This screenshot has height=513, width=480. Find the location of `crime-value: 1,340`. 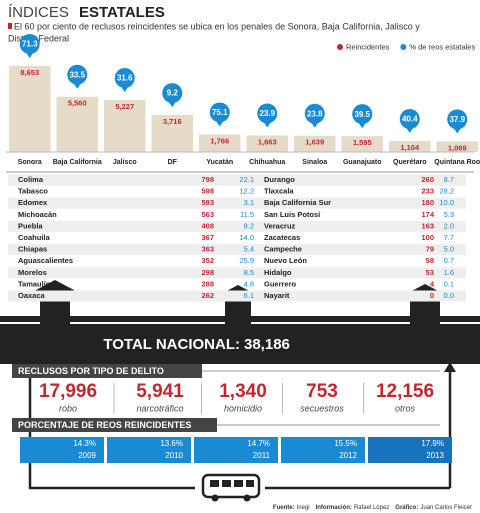

crime-value: 1,340 is located at coordinates (243, 391).